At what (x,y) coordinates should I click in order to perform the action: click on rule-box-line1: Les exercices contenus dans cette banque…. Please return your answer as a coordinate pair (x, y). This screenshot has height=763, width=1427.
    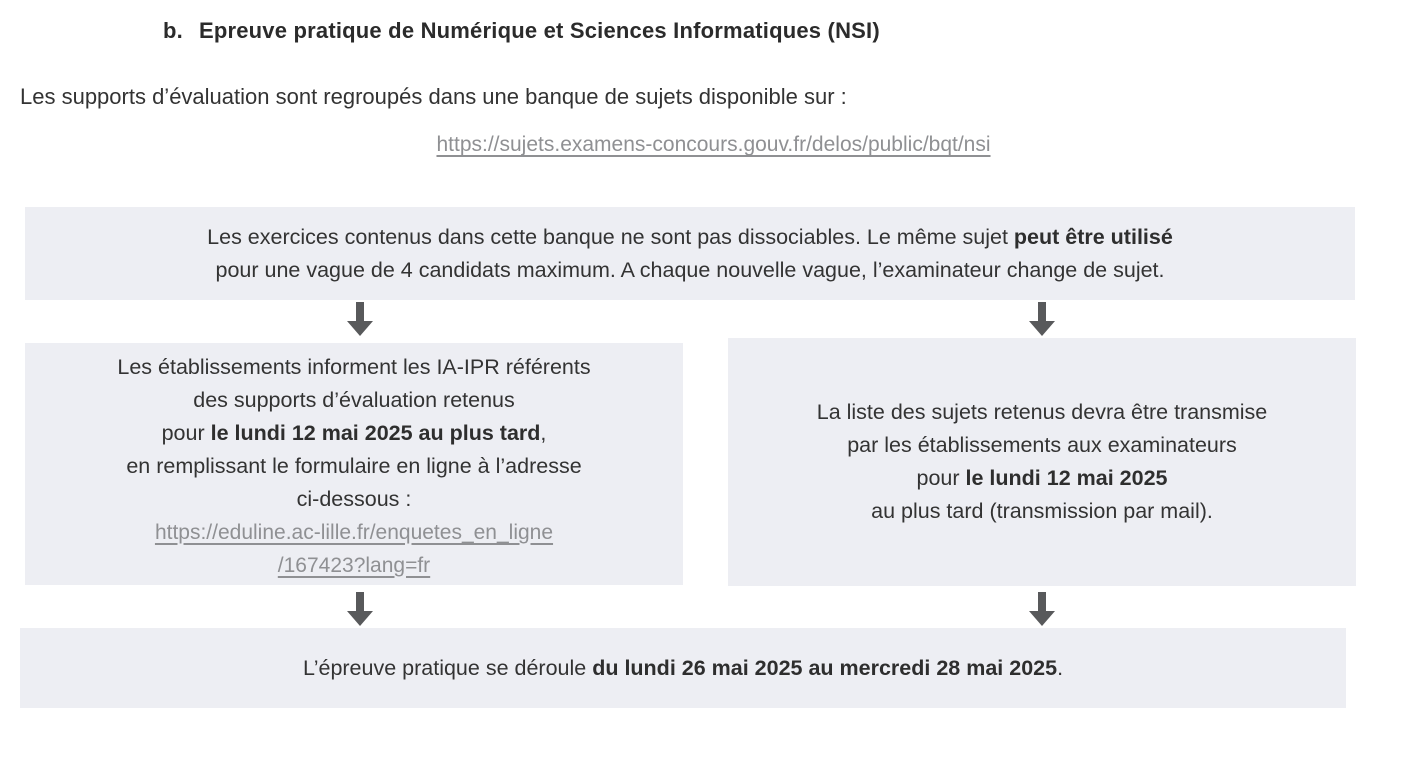
    Looking at the image, I should click on (690, 237).